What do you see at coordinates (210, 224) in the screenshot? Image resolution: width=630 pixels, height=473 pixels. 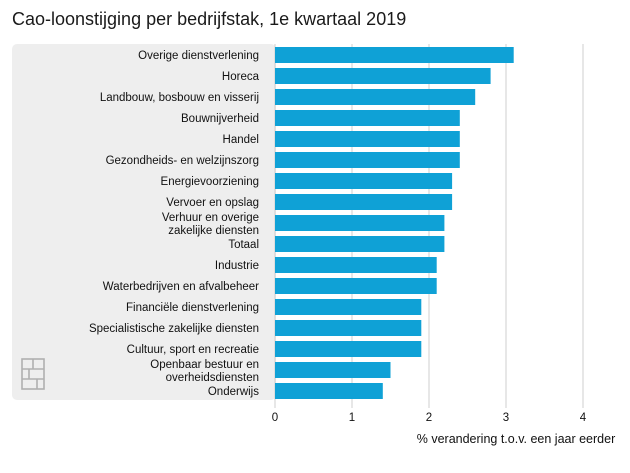 I see `category-label: Verhuur en overige zakelijke diensten` at bounding box center [210, 224].